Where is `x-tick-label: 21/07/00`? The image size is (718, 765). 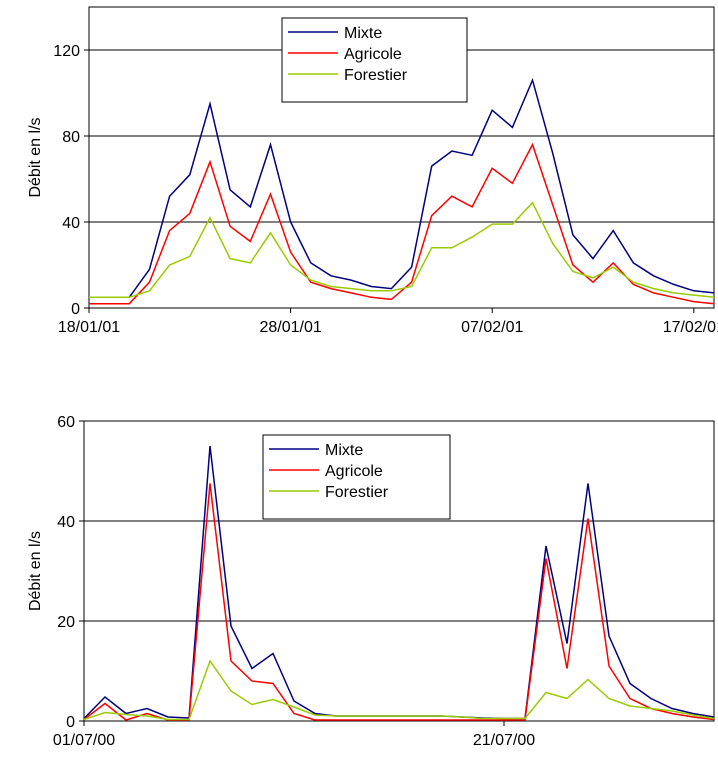 x-tick-label: 21/07/00 is located at coordinates (504, 740).